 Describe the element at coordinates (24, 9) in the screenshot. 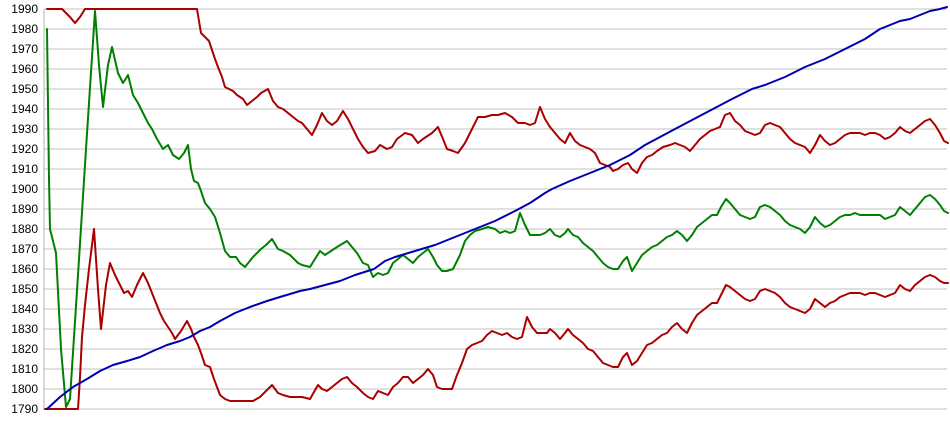

I see `y-tick-label: 1990` at that location.